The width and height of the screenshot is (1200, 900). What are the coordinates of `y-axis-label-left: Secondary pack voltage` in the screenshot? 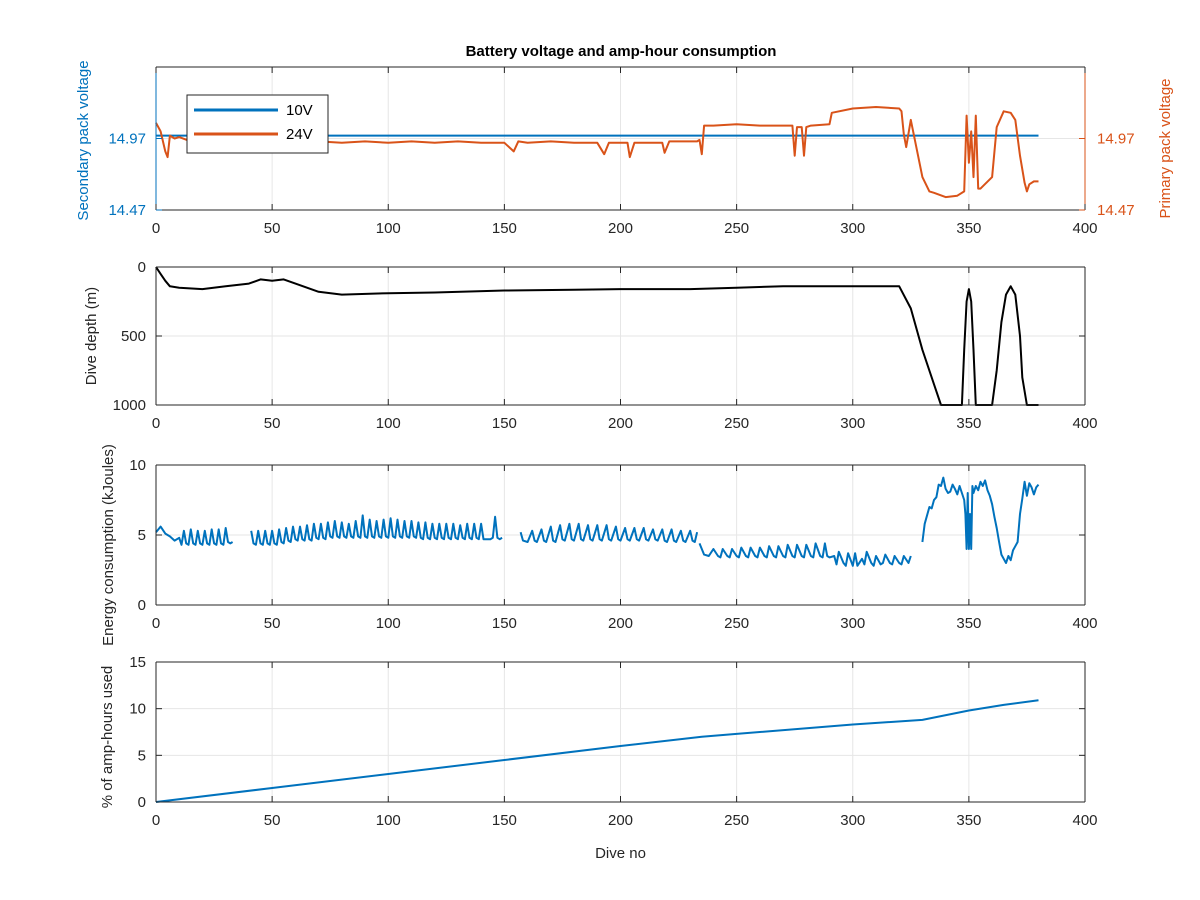 It's located at (83, 140).